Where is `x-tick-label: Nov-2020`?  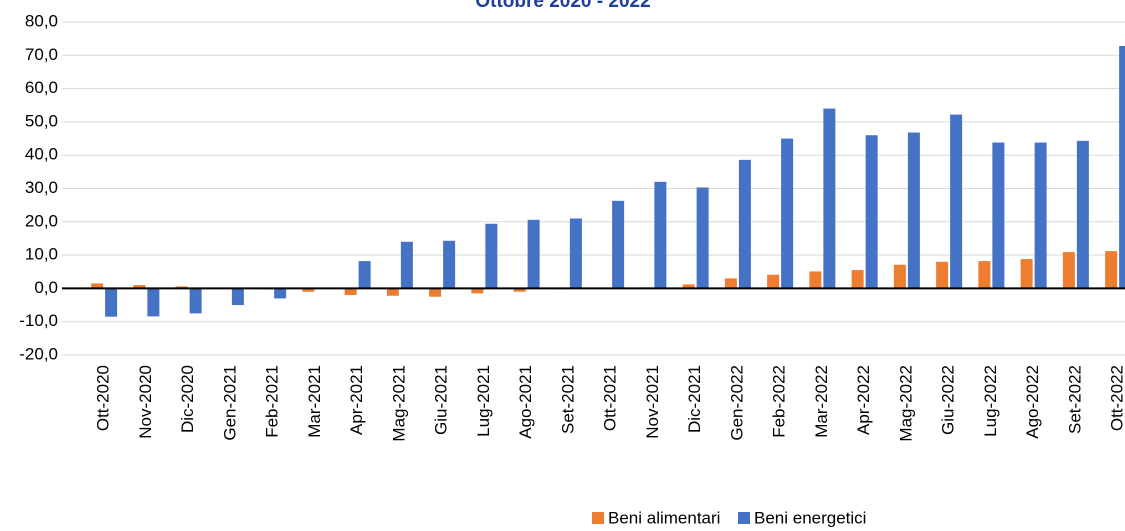
x-tick-label: Nov-2020 is located at coordinates (145, 402).